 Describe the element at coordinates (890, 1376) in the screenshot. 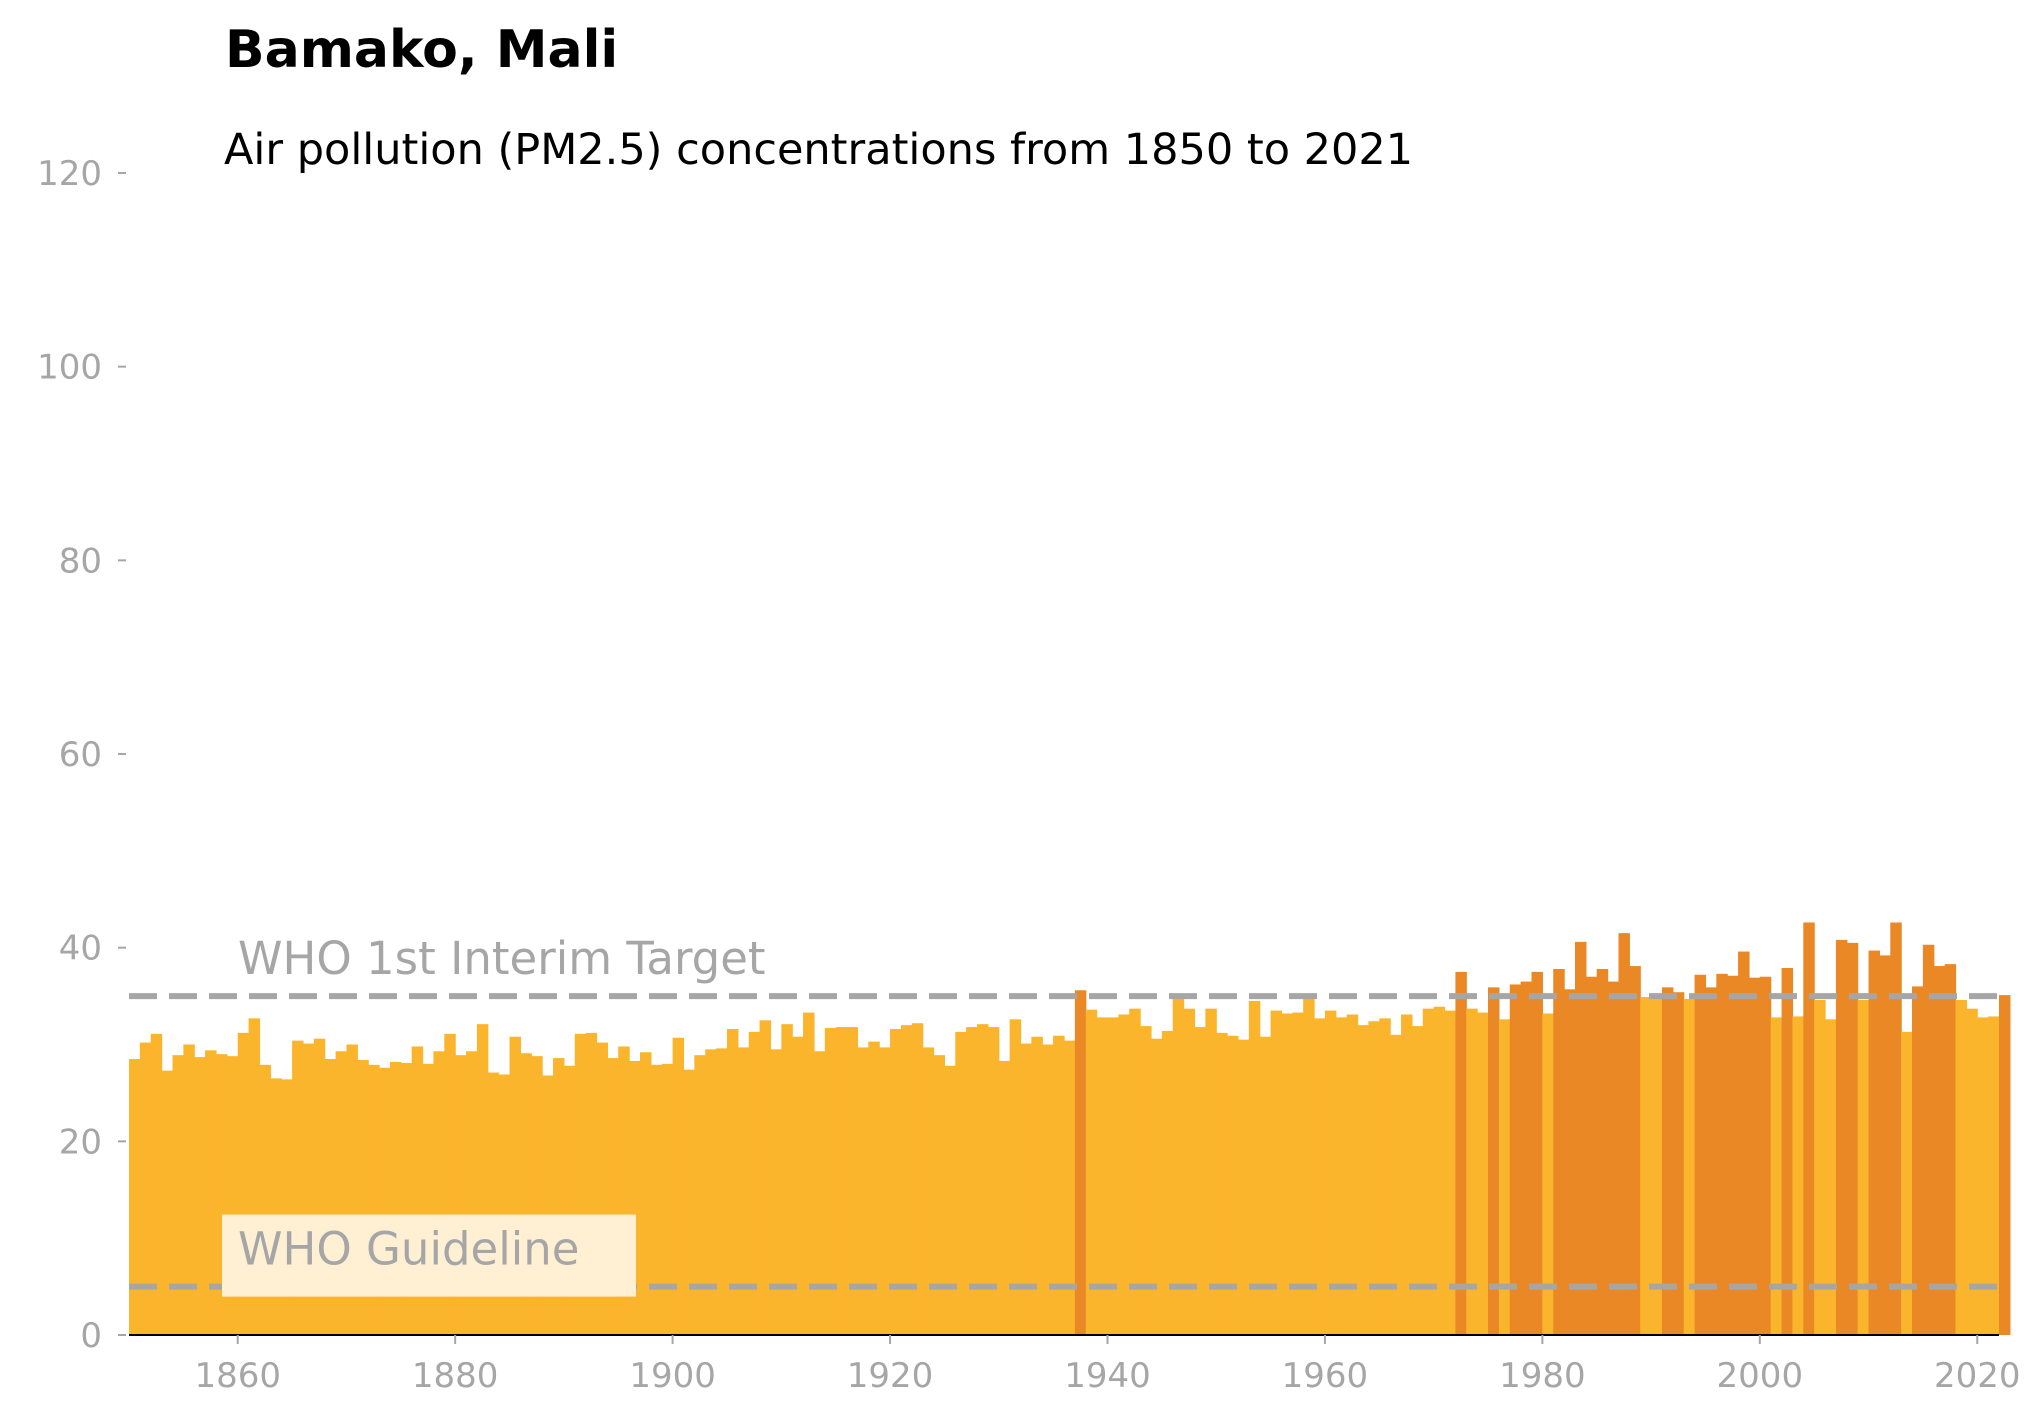

I see `x-tick-label-1920: 1920` at that location.